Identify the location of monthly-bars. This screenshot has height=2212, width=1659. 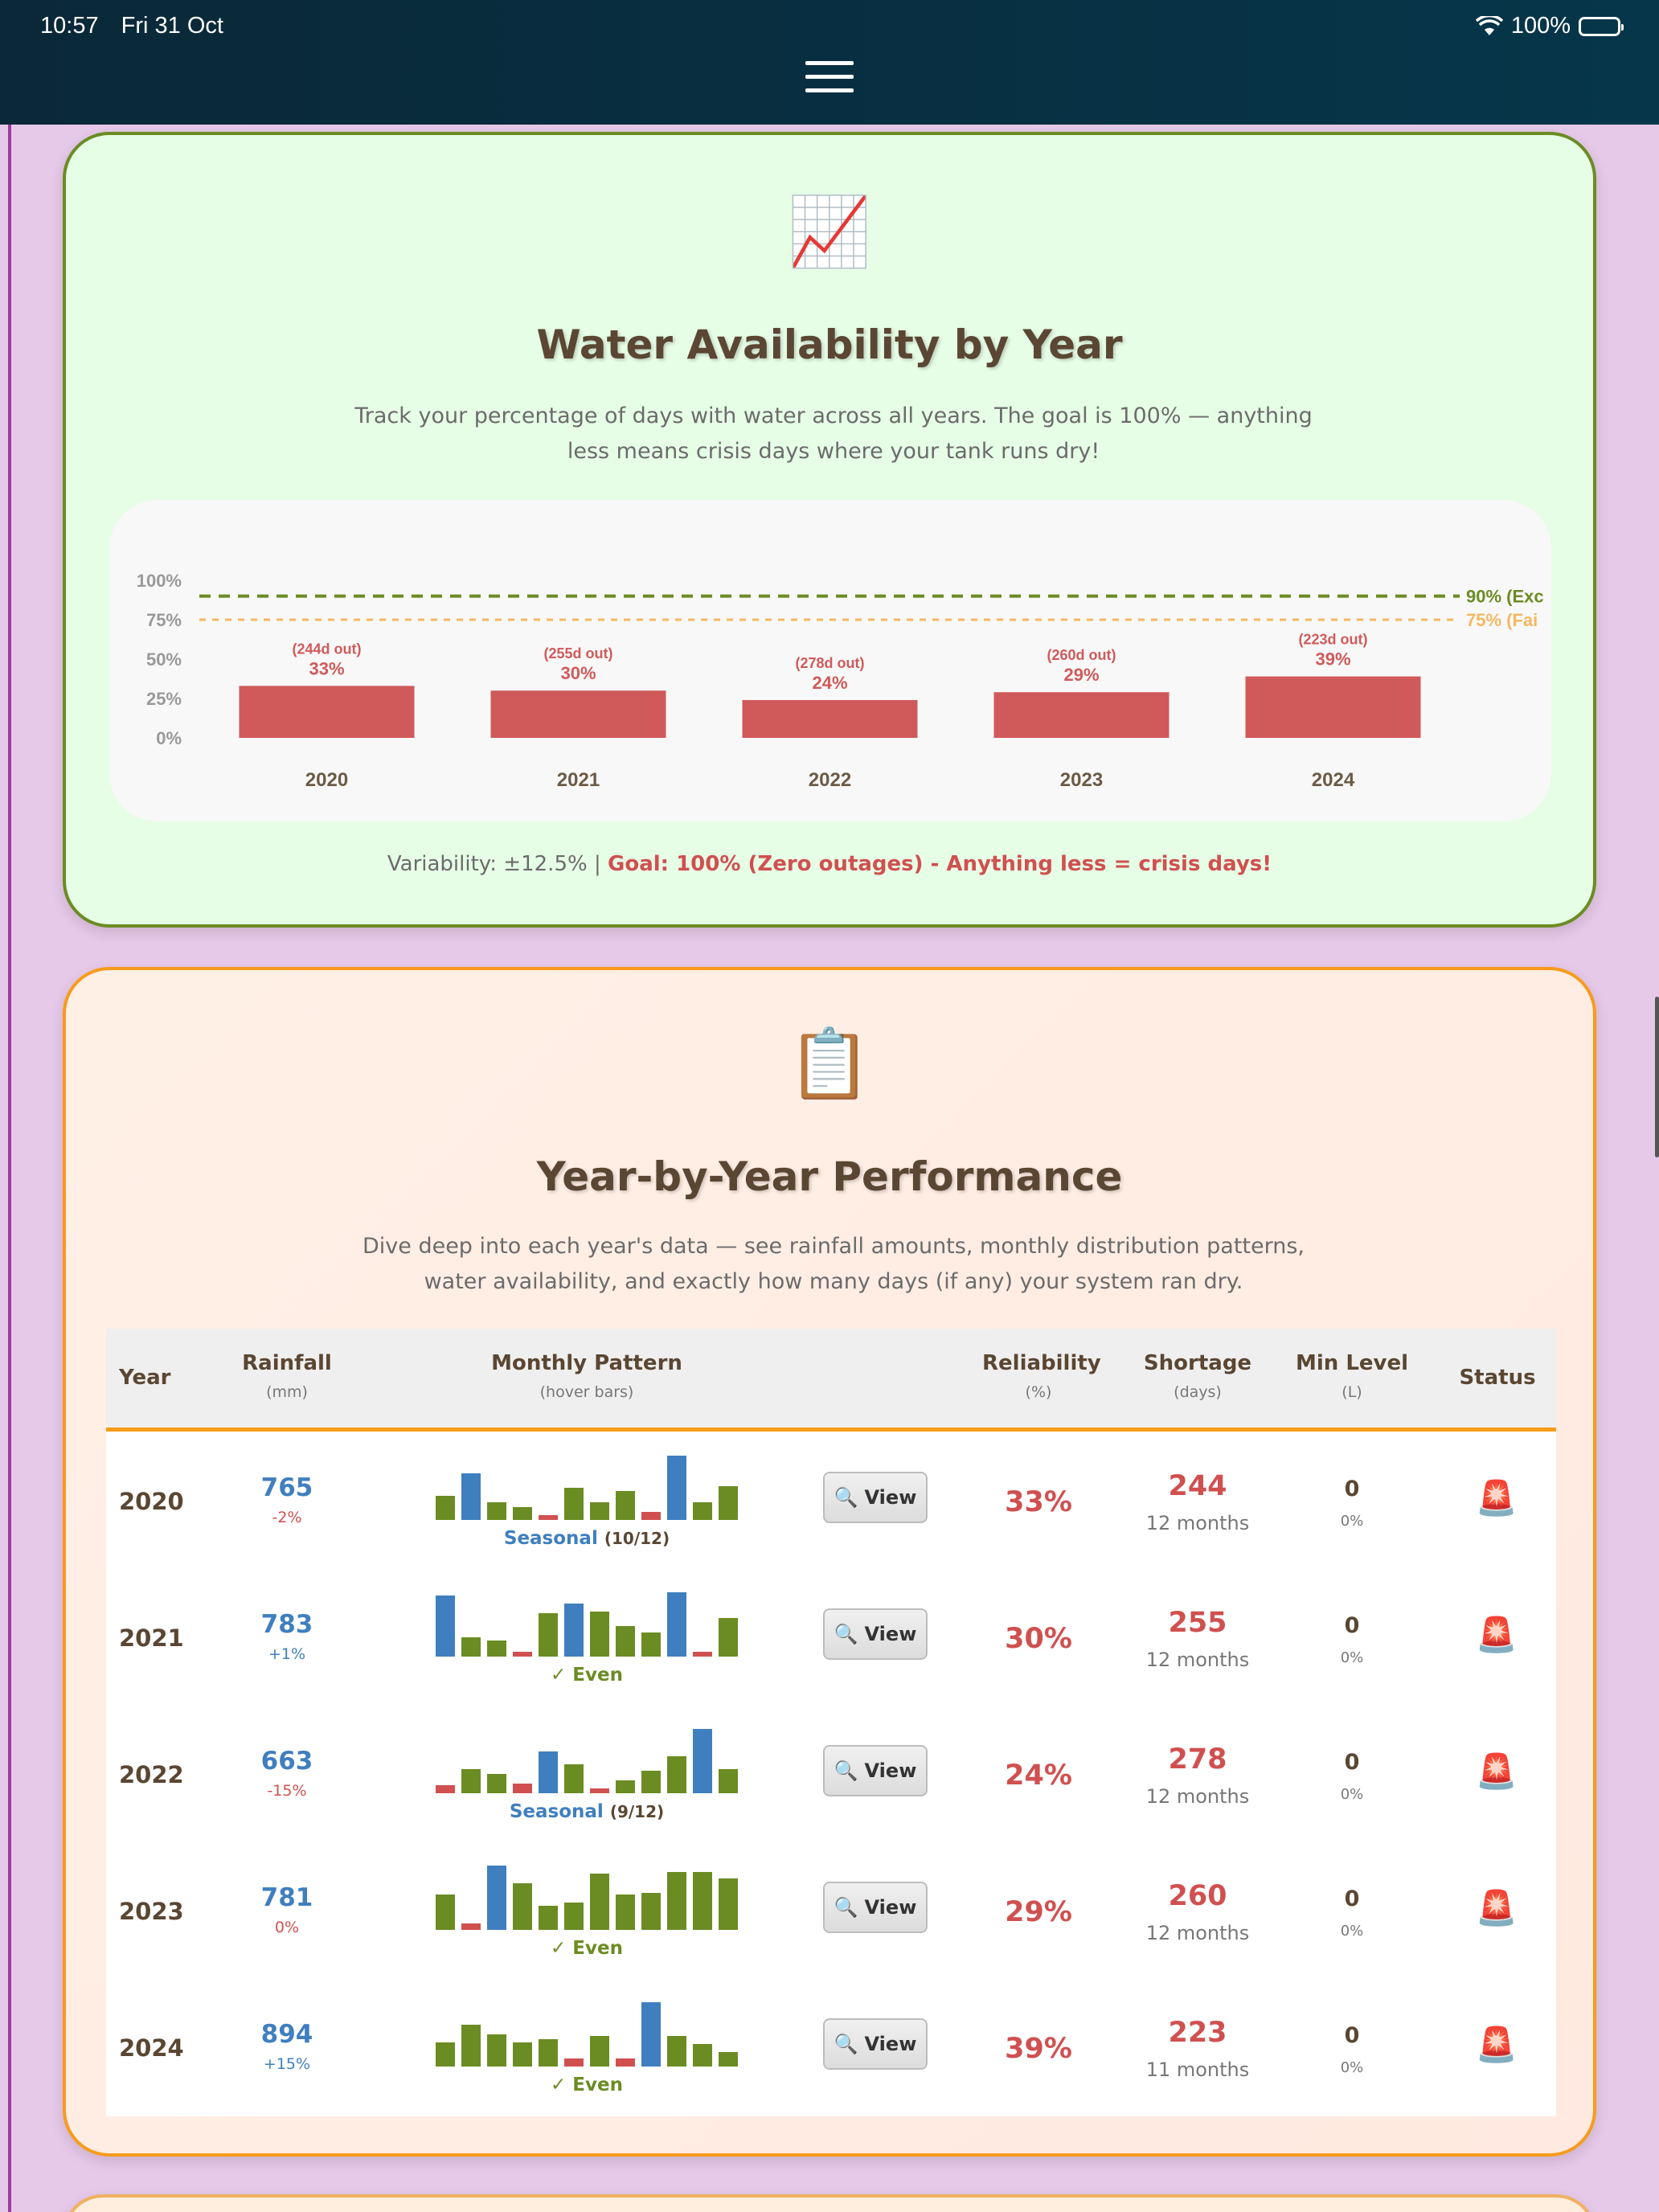
(586, 1897).